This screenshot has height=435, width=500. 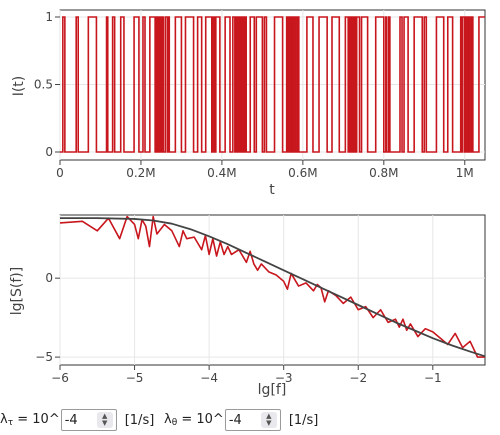 What do you see at coordinates (139, 420) in the screenshot?
I see `lambda-tau-unit: [1/s]` at bounding box center [139, 420].